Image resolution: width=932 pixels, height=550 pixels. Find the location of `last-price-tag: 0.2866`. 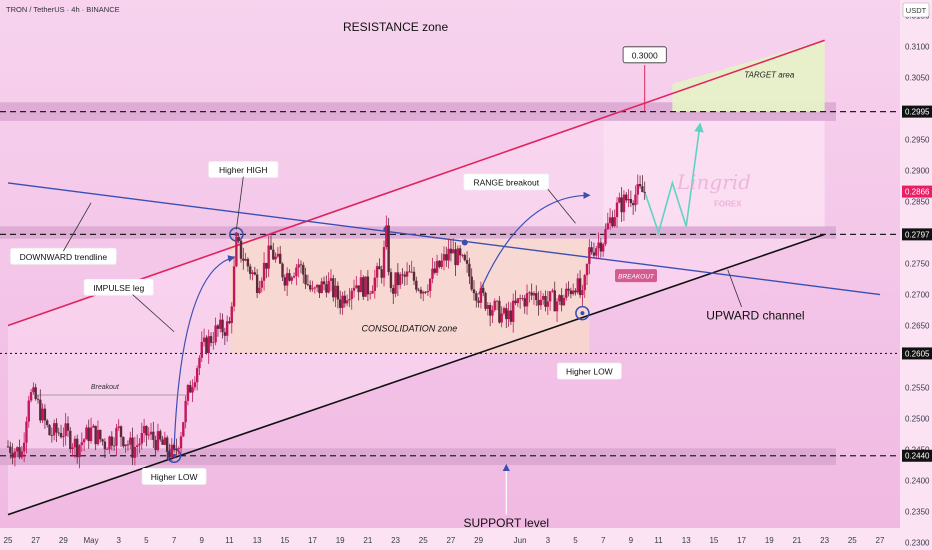

last-price-tag: 0.2866 is located at coordinates (917, 192).